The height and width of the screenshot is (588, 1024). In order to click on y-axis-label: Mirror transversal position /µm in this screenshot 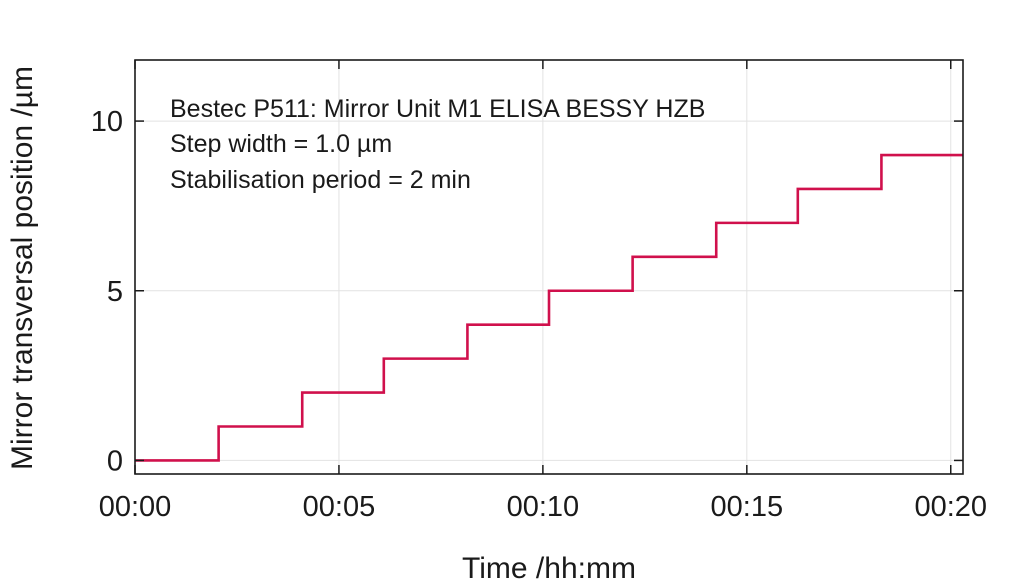, I will do `click(22, 268)`.